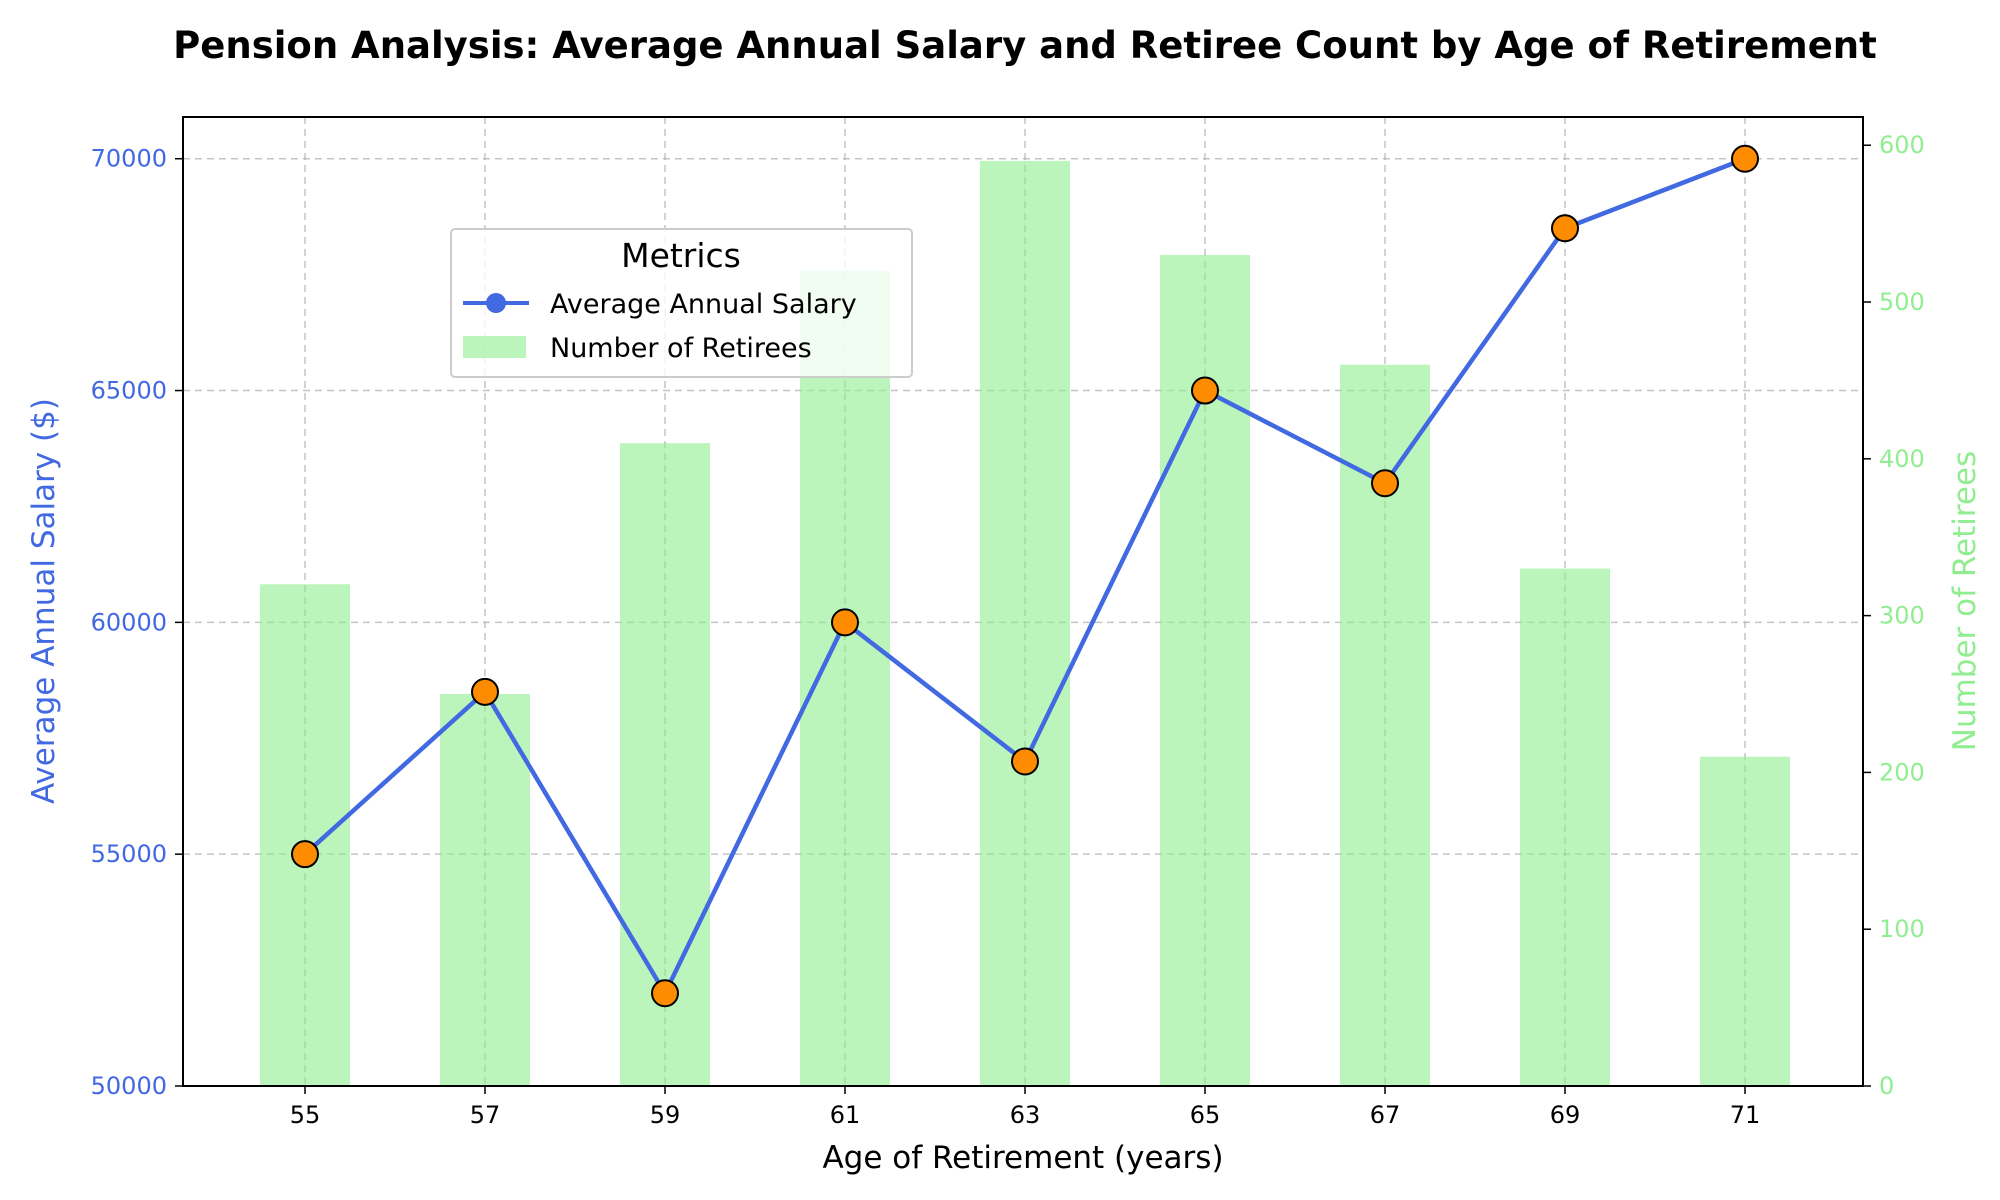  What do you see at coordinates (1745, 1115) in the screenshot?
I see `x-tick-label: 71` at bounding box center [1745, 1115].